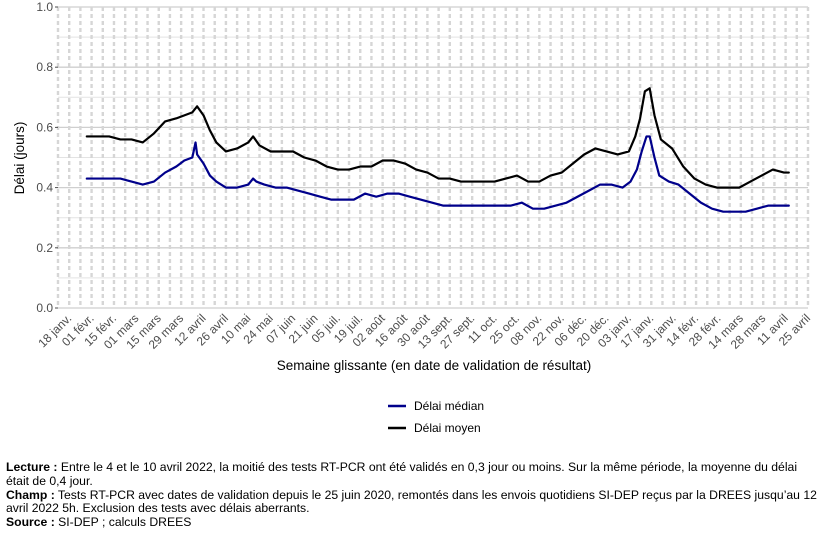 The width and height of the screenshot is (823, 540). What do you see at coordinates (436, 417) in the screenshot?
I see `legend: Délai médian Délai moyen` at bounding box center [436, 417].